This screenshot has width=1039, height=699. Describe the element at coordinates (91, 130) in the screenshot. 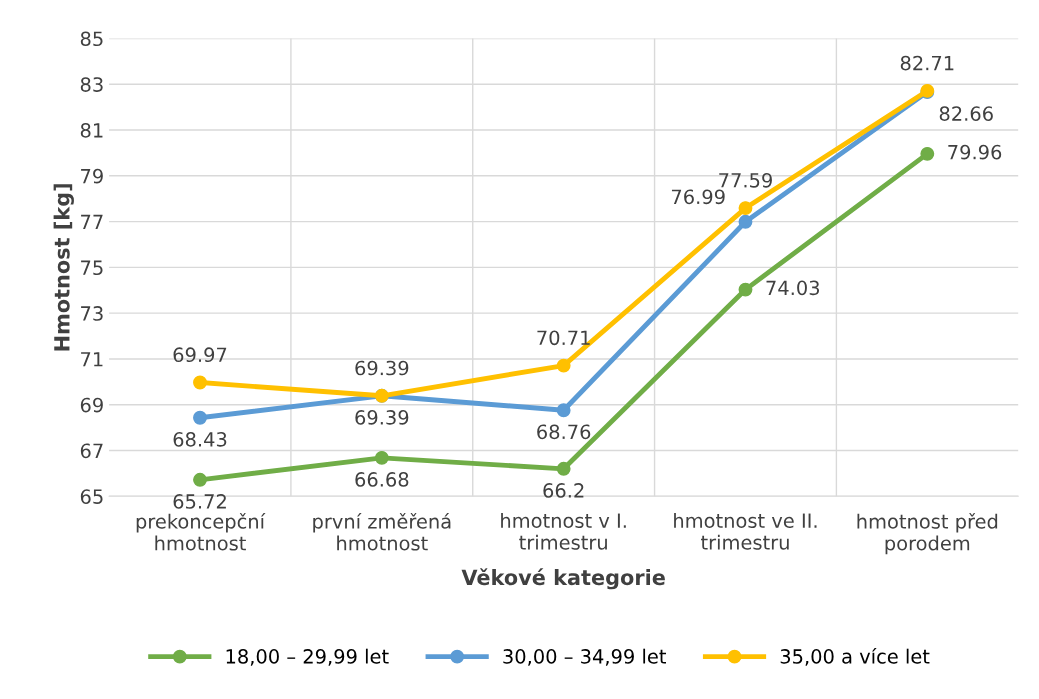

I see `y-tick-label: 81` at that location.